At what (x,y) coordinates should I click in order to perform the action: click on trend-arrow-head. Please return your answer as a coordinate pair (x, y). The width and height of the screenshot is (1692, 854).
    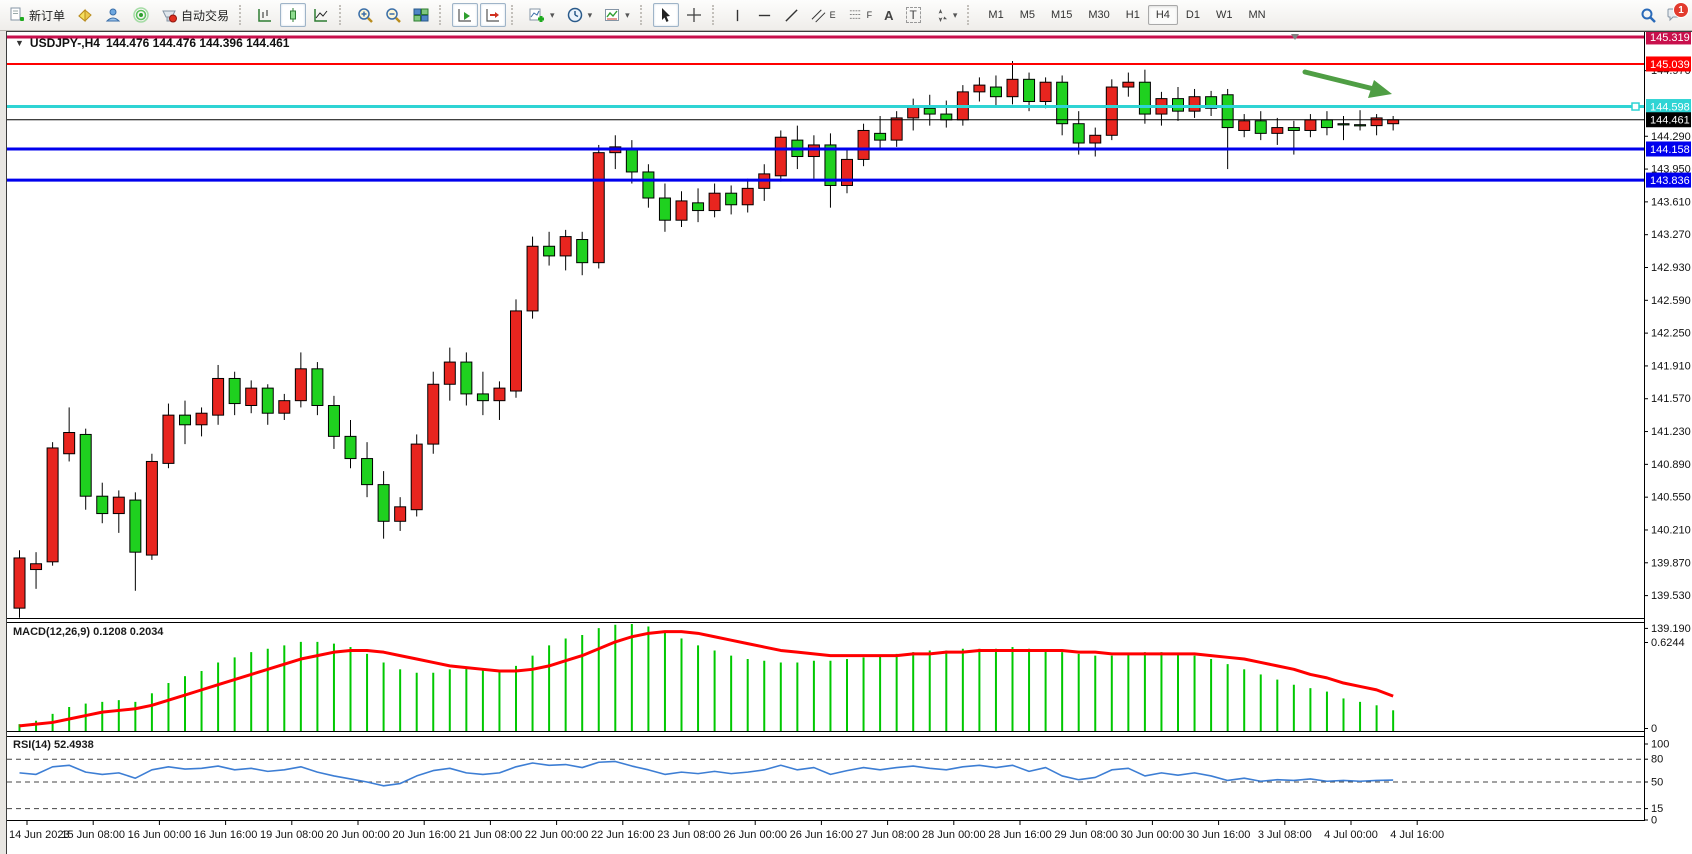
    Looking at the image, I should click on (1380, 89).